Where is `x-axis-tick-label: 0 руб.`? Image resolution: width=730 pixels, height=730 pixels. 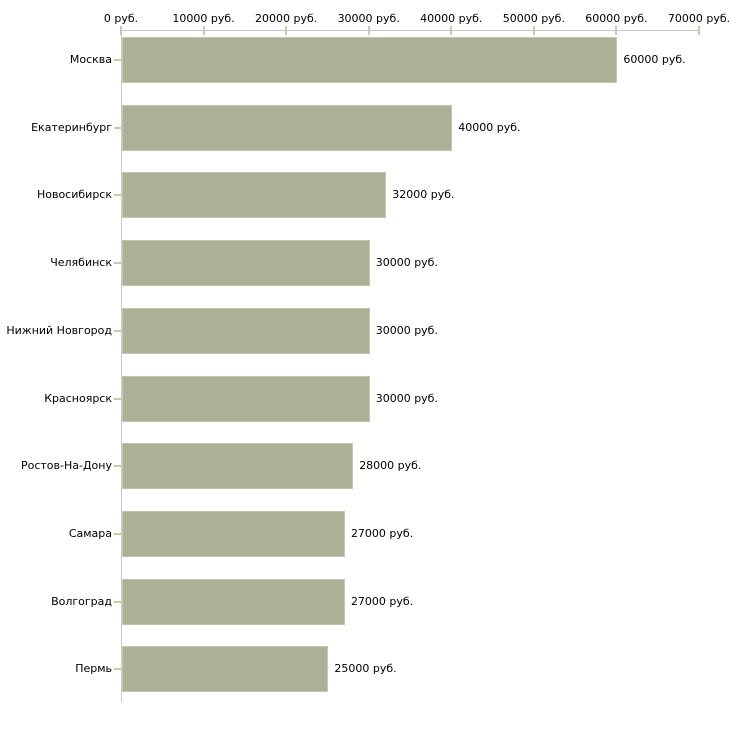 x-axis-tick-label: 0 руб. is located at coordinates (121, 18).